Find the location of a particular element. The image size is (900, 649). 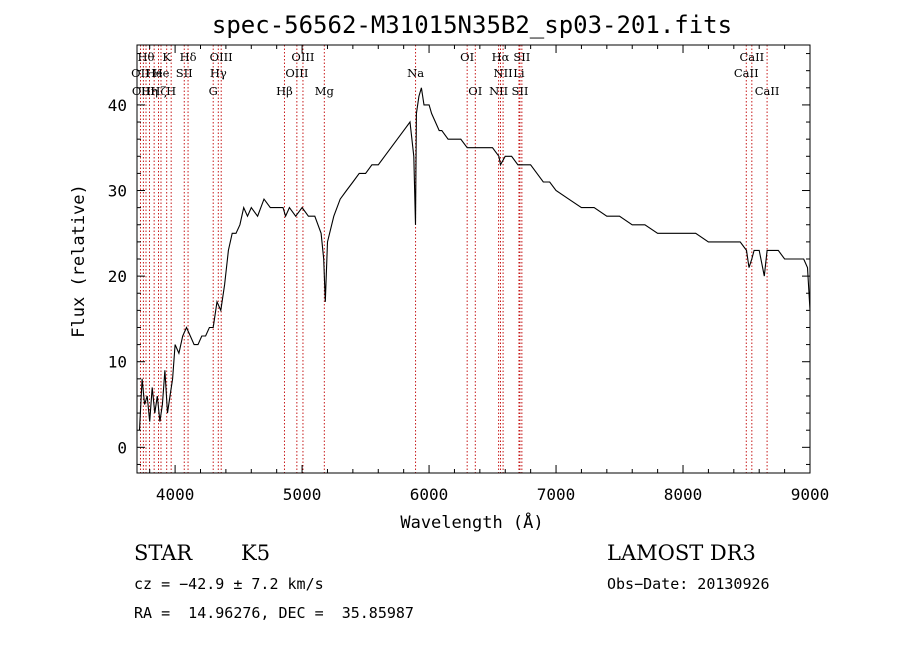

line-label: Hθ is located at coordinates (146, 57).